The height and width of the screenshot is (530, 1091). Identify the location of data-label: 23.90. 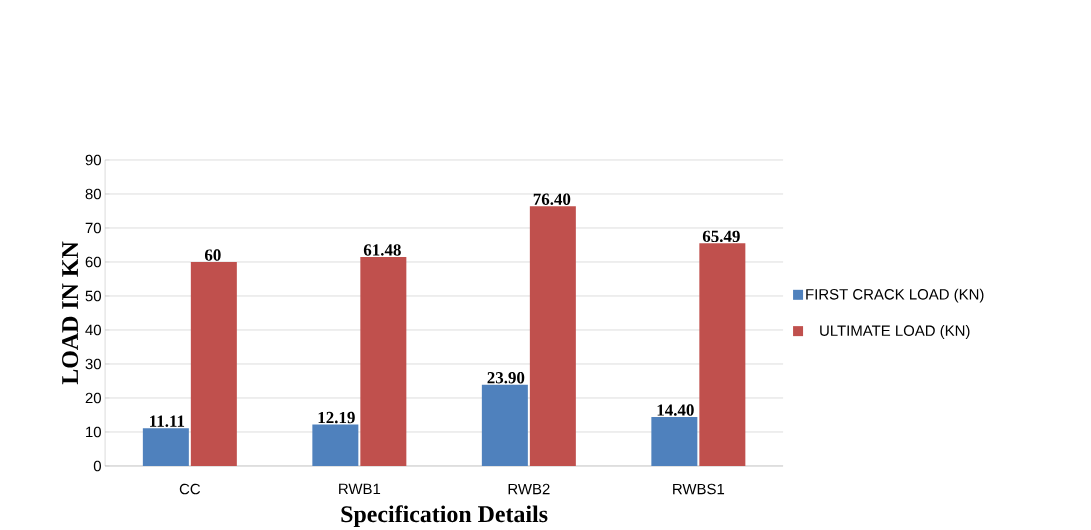
(506, 377).